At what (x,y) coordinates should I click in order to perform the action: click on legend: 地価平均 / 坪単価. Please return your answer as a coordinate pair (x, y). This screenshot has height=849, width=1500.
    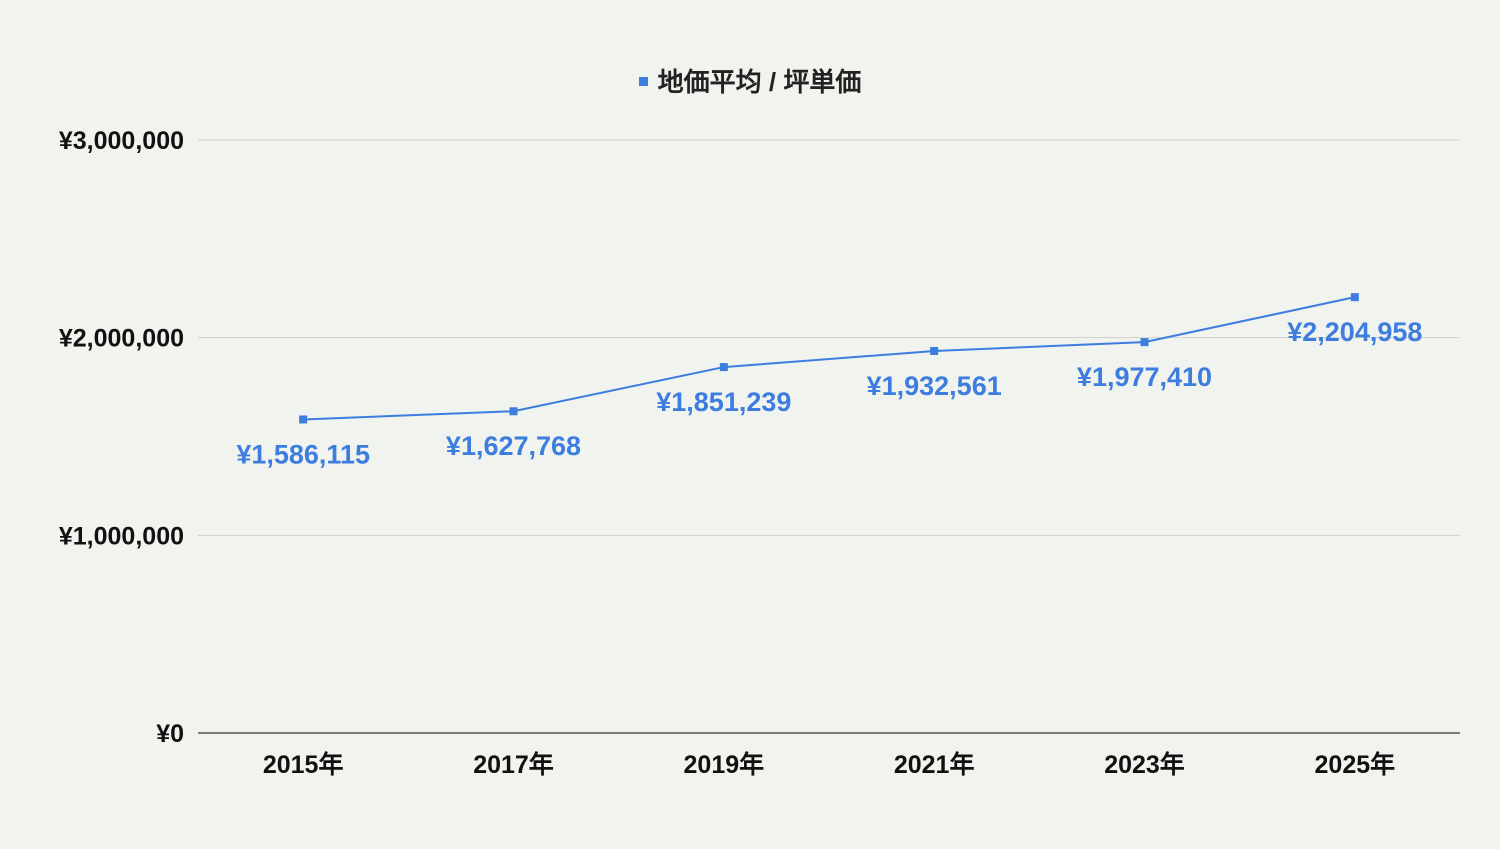
    Looking at the image, I should click on (750, 80).